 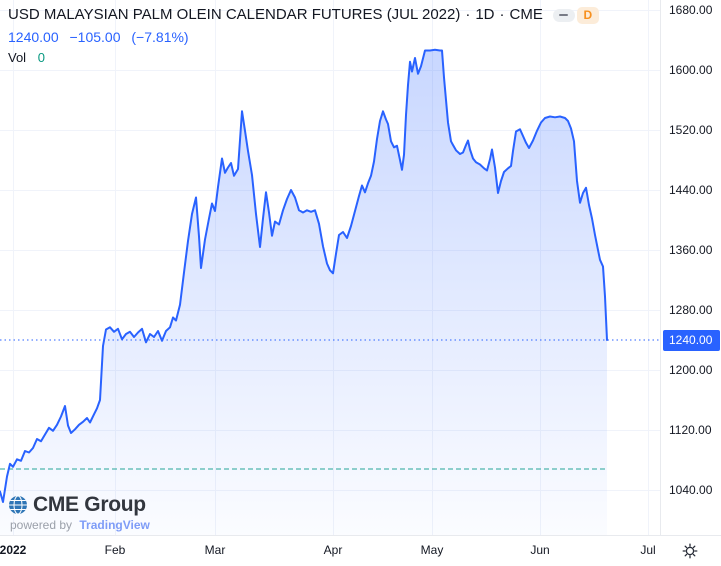 I want to click on exchange-text: CME, so click(x=526, y=14).